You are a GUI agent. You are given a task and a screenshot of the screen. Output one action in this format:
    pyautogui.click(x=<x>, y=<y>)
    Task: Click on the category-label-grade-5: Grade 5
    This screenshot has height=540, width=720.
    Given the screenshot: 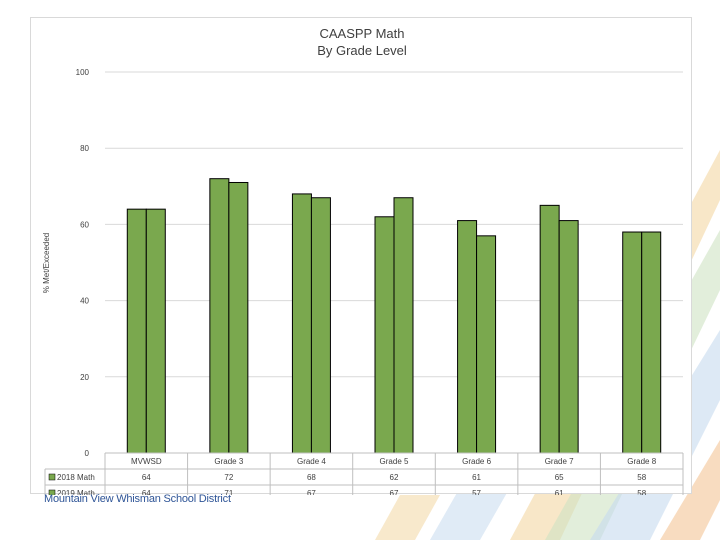 What is the action you would take?
    pyautogui.click(x=394, y=461)
    